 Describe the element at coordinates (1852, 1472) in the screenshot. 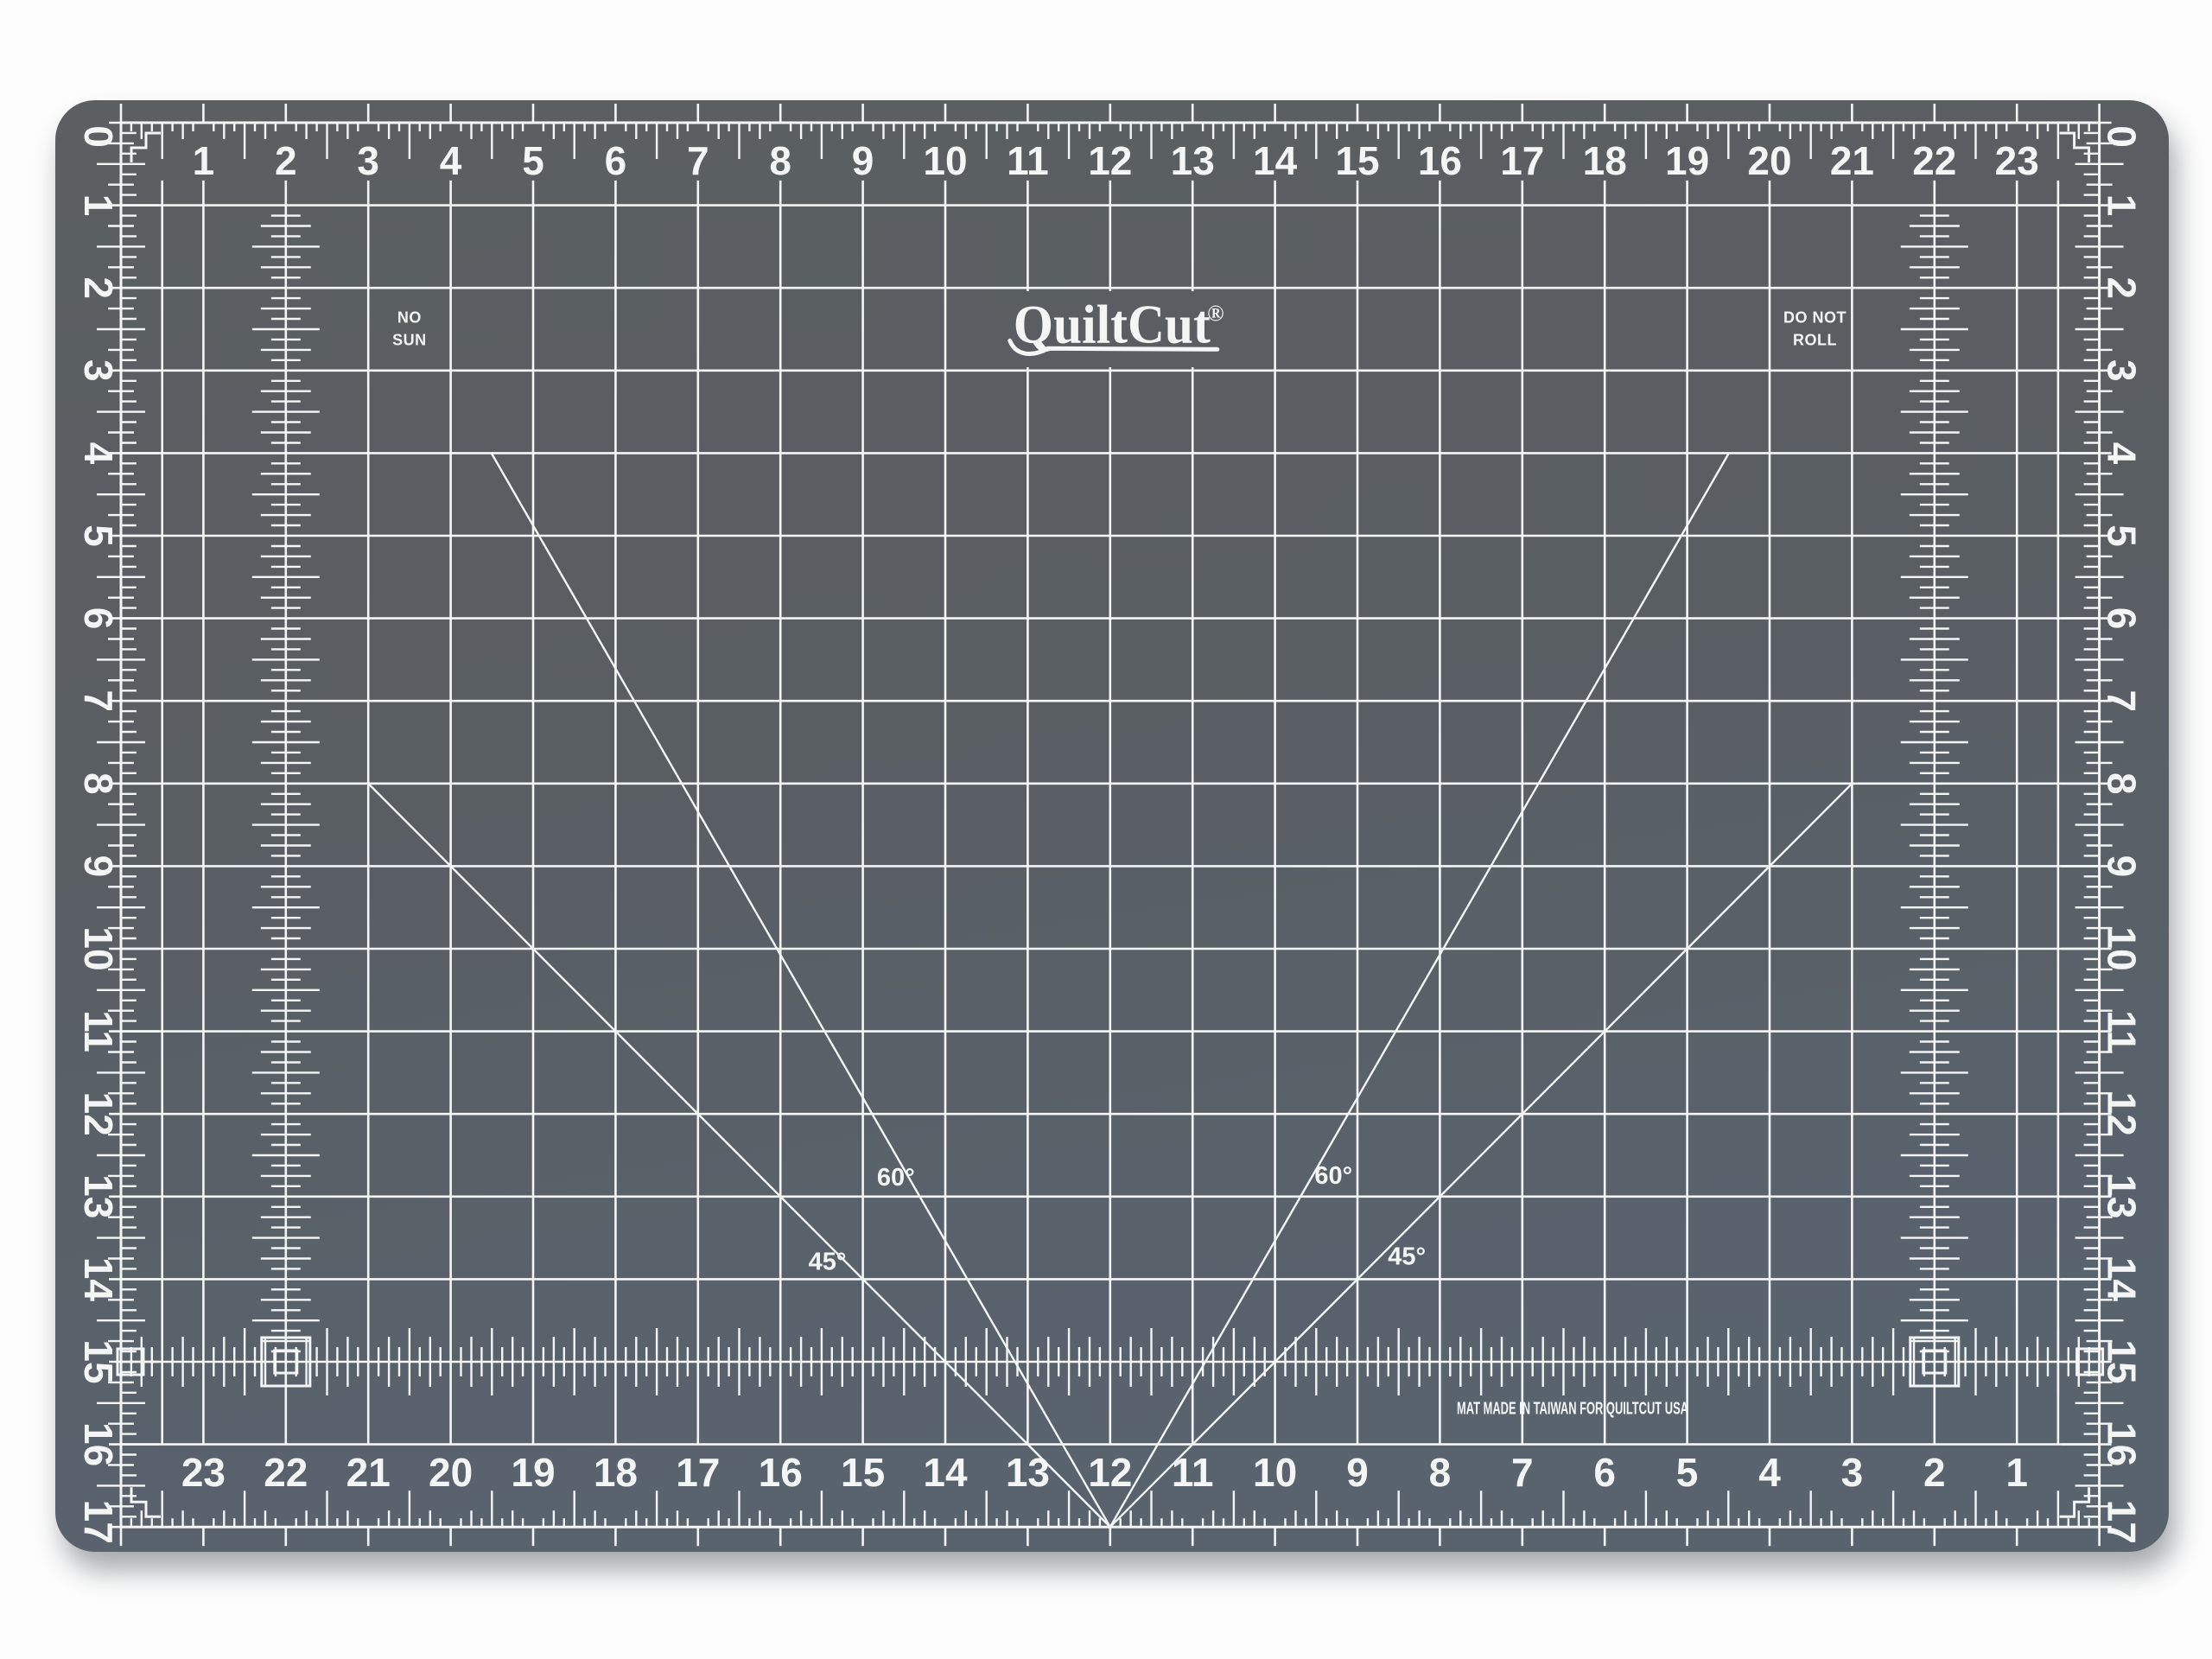

I see `ruler-number-bottom: 3` at that location.